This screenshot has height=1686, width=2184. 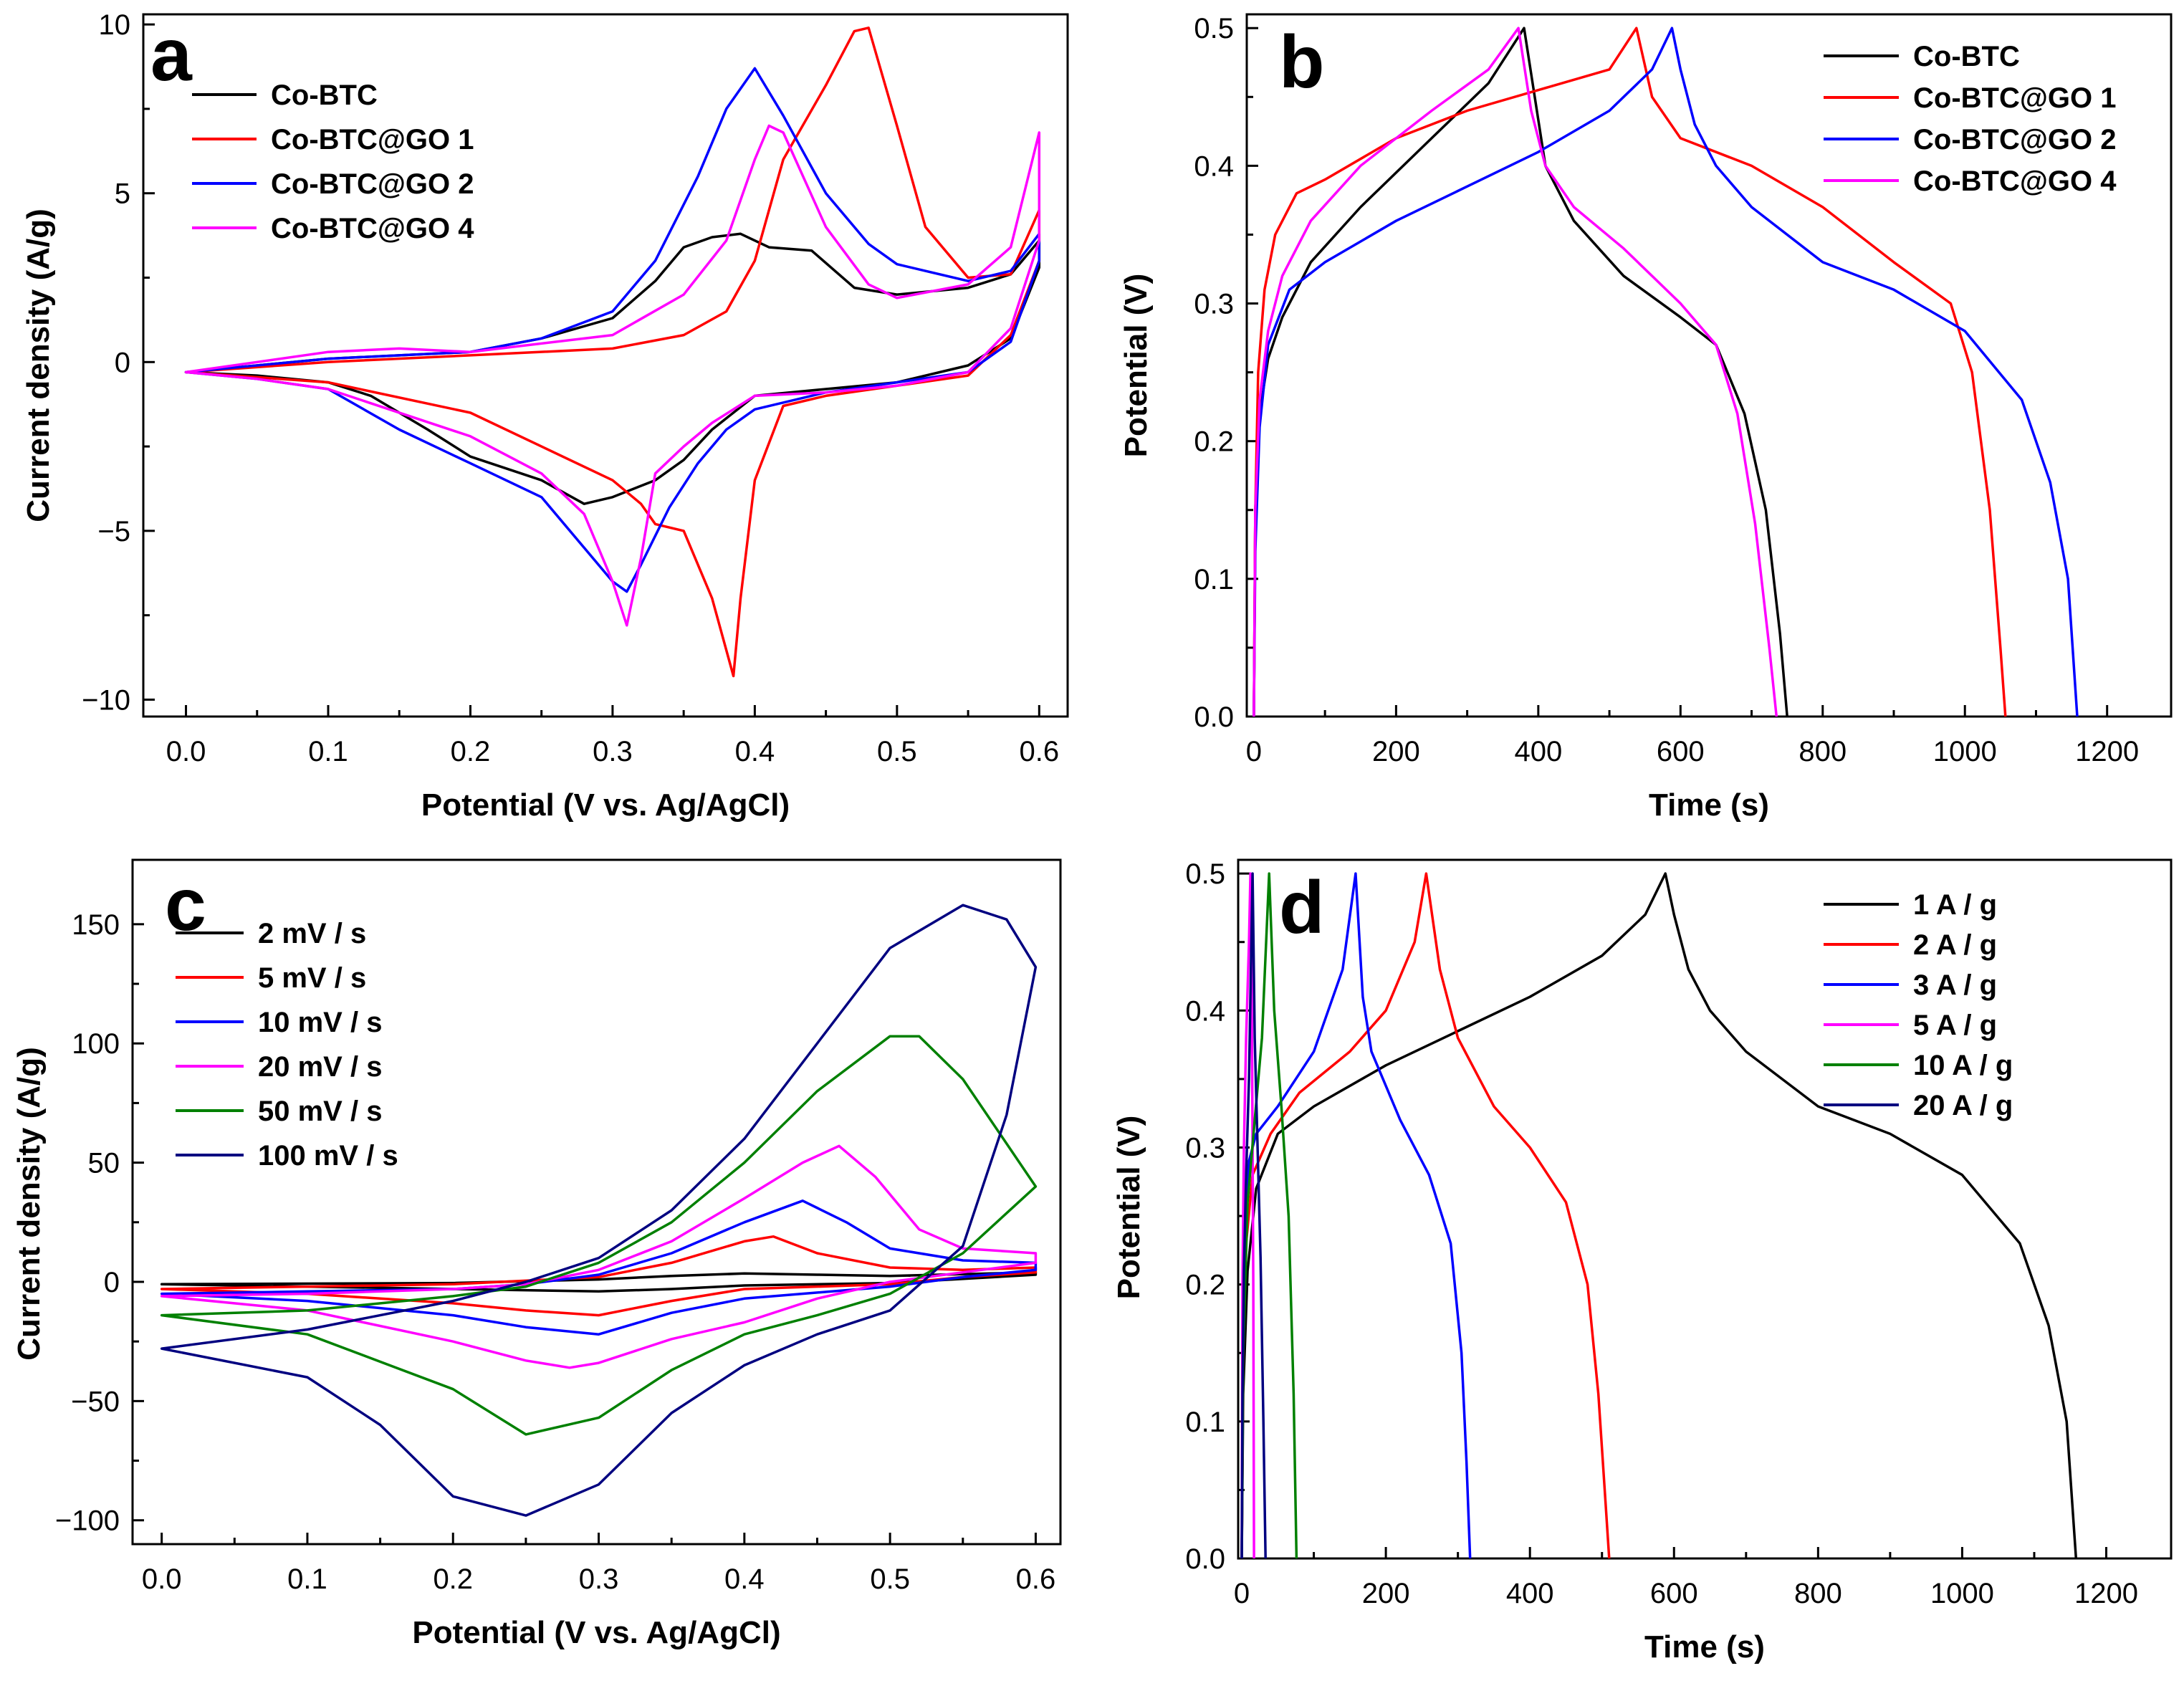 What do you see at coordinates (171, 55) in the screenshot?
I see `panel-label: a` at bounding box center [171, 55].